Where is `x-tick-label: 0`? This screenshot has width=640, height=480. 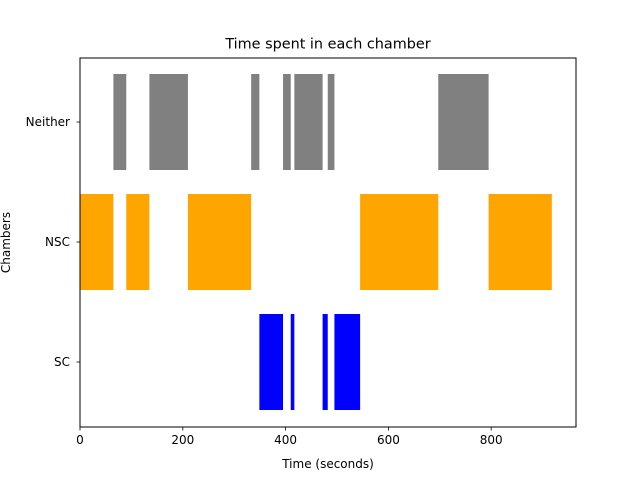
x-tick-label: 0 is located at coordinates (80, 440).